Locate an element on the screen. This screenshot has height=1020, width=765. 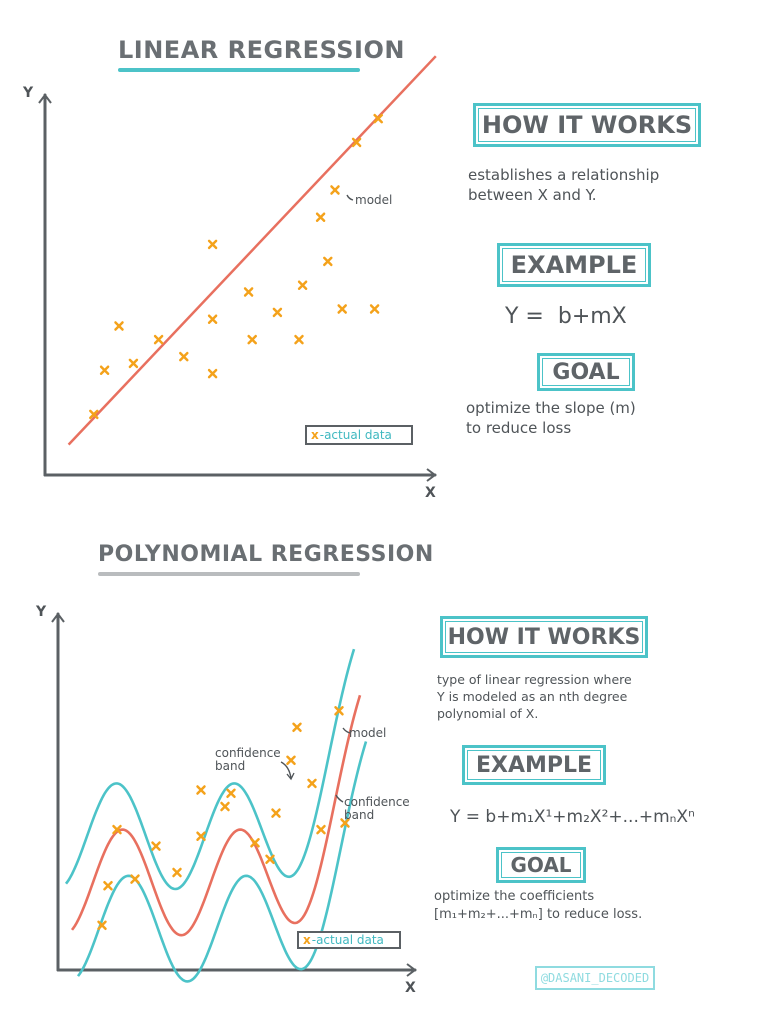
polynomial-how-text-line-2: Y is modeled as an nth degree is located at coordinates (532, 696).